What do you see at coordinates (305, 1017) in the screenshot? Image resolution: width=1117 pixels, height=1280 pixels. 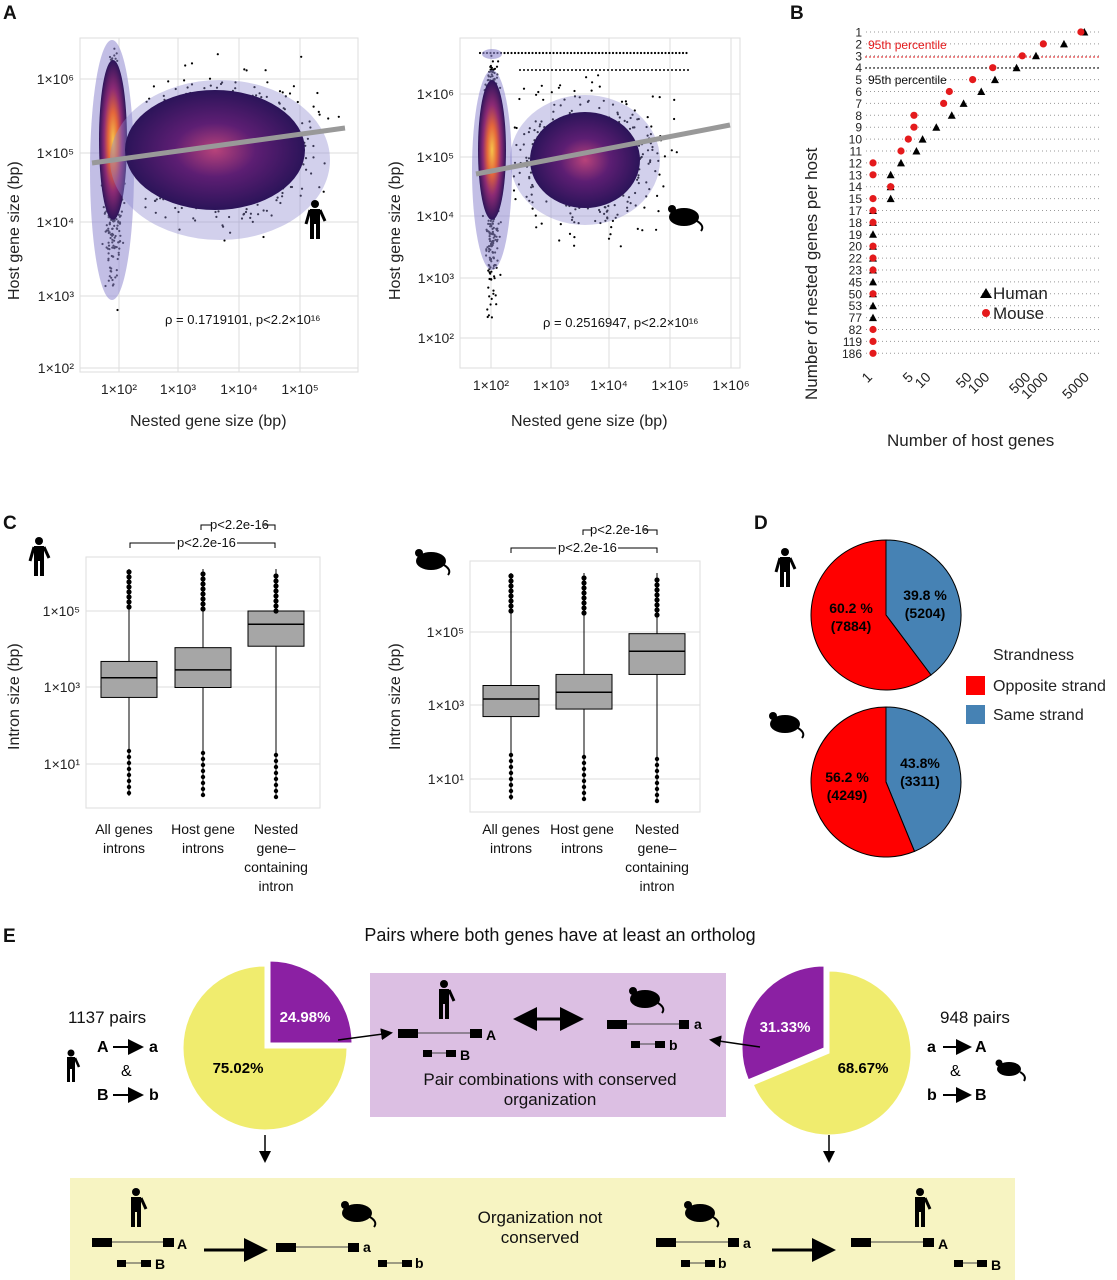 I see `left-conserved-pct: 24.98%` at bounding box center [305, 1017].